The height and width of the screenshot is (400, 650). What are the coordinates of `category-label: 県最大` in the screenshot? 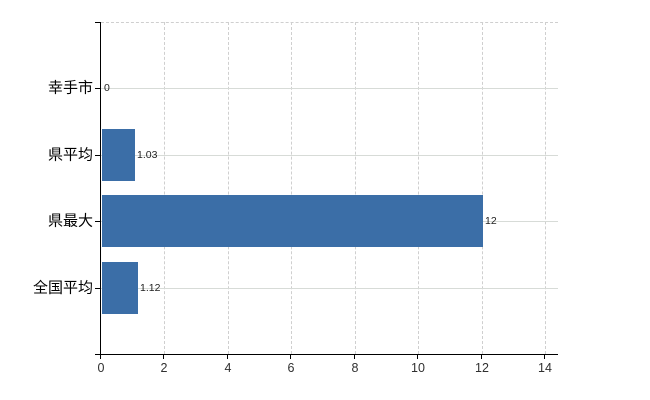 It's located at (70, 221).